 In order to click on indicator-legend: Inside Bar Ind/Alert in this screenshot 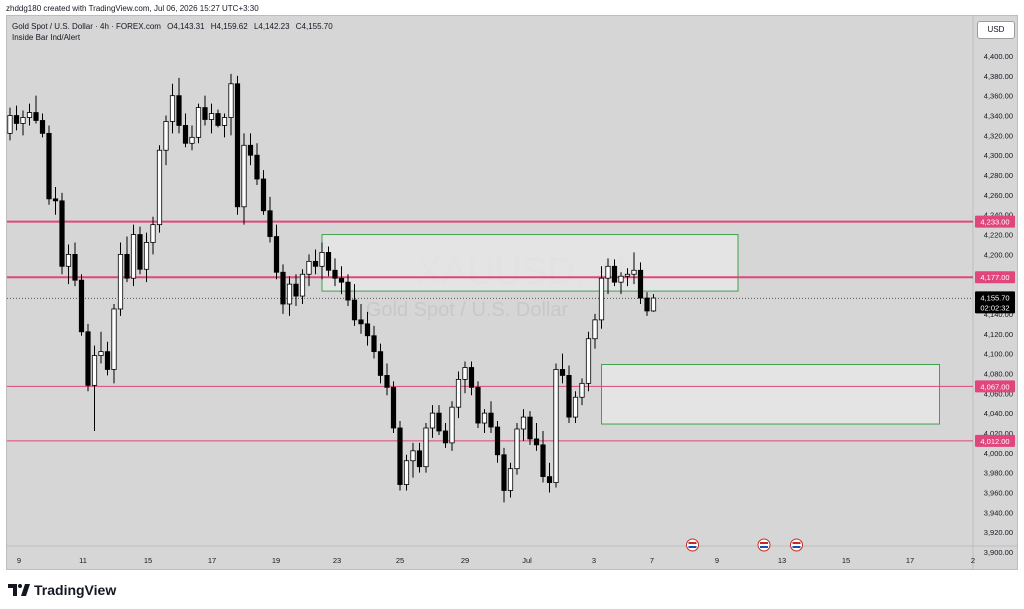, I will do `click(46, 37)`.